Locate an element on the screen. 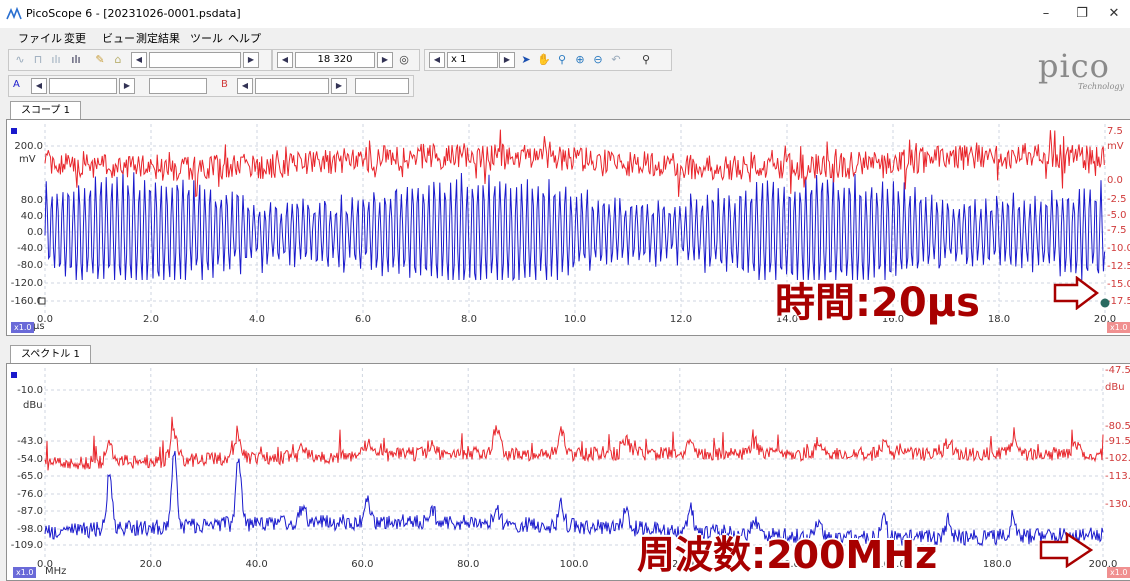 This screenshot has width=1130, height=581. channel-a-coupling-select is located at coordinates (178, 86).